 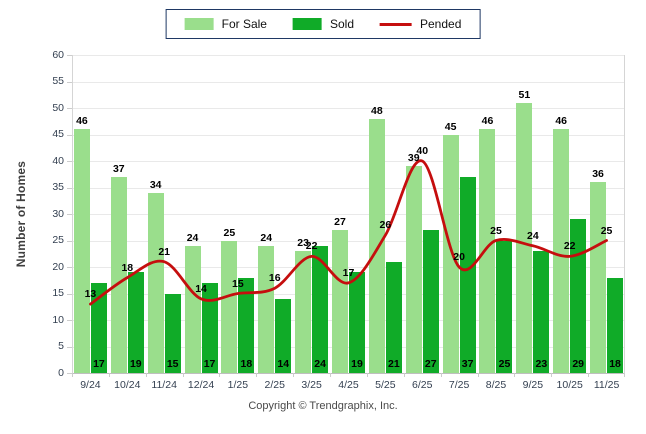 I want to click on data-label-sold: 37, so click(x=467, y=364).